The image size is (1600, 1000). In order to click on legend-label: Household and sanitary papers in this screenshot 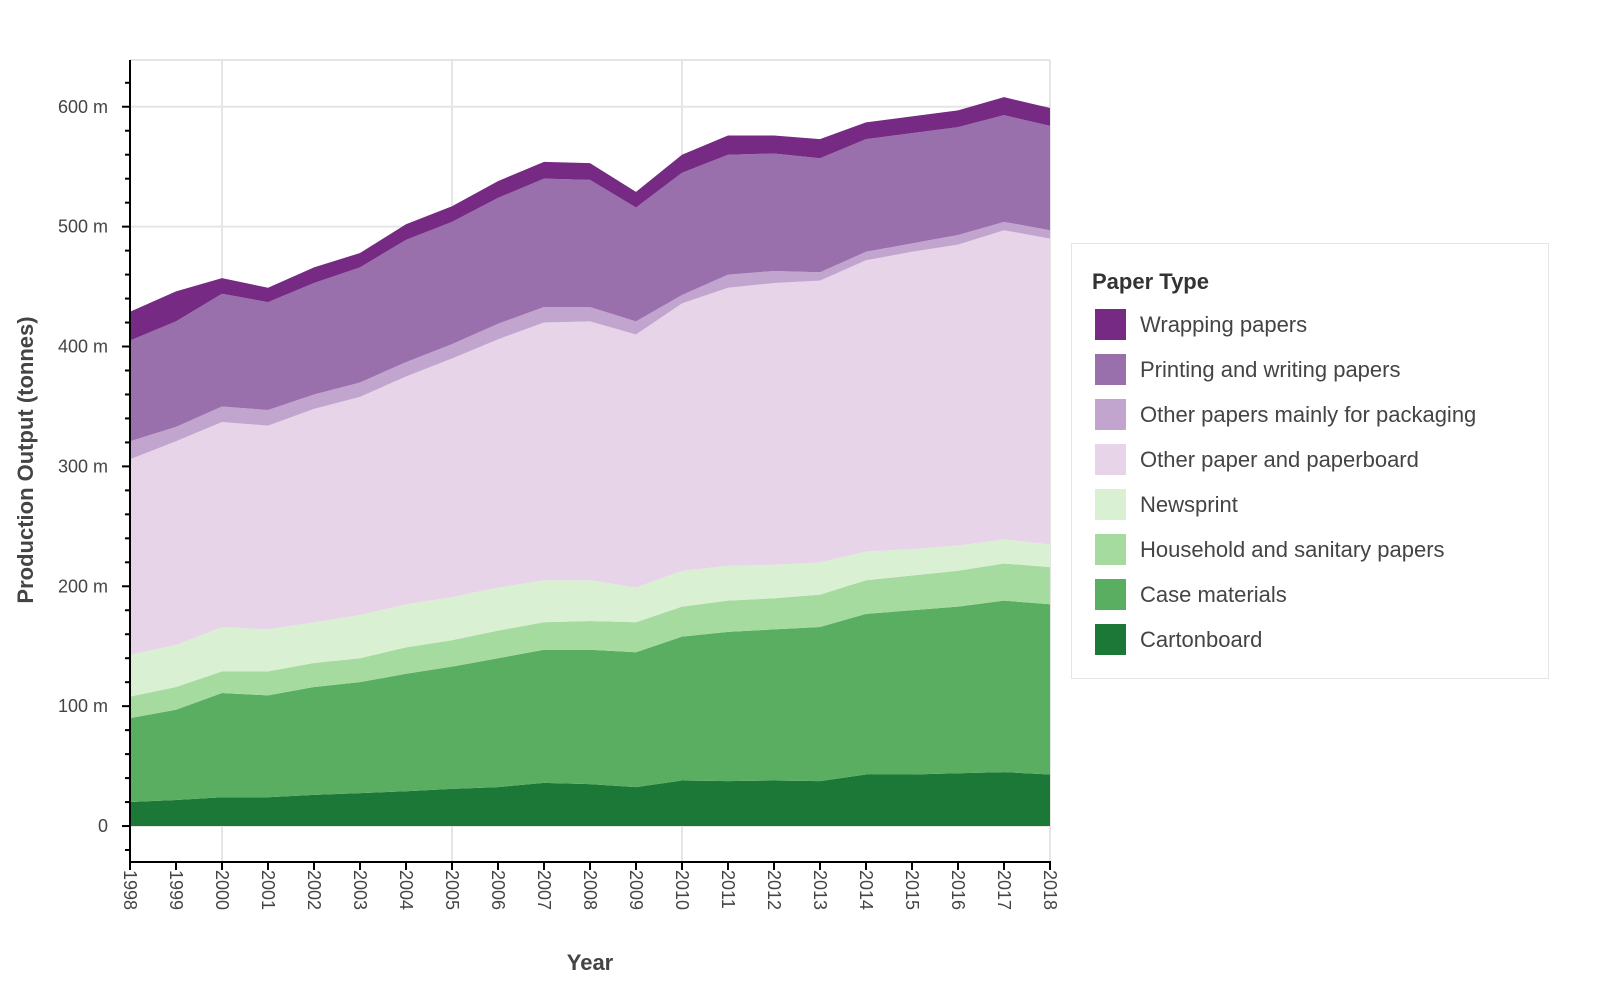, I will do `click(1292, 549)`.